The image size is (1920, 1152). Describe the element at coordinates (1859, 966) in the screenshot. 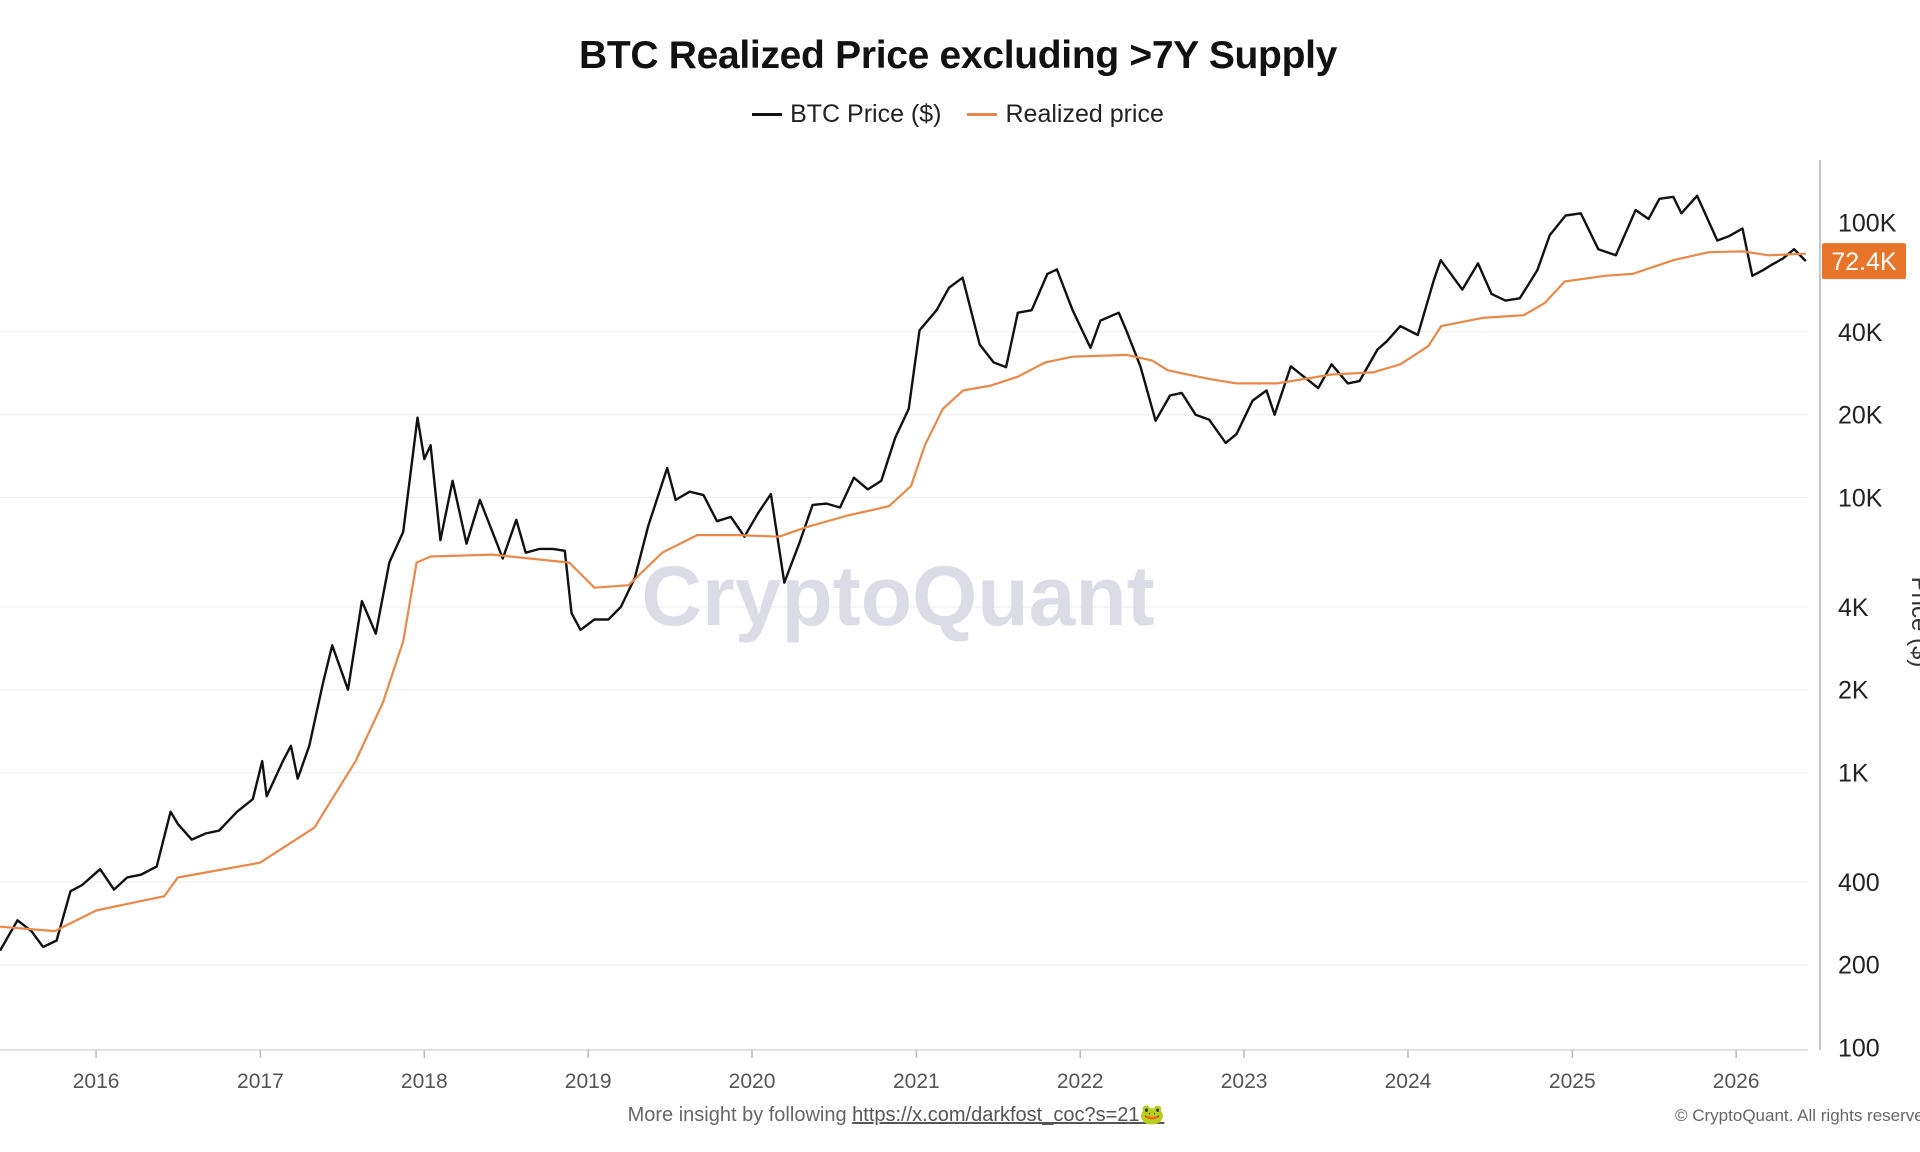

I see `y-tick-label: 200` at that location.